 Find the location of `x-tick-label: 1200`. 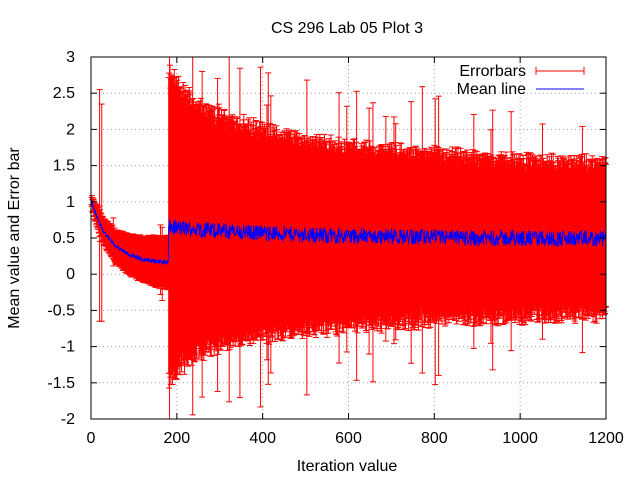

x-tick-label: 1200 is located at coordinates (606, 438).